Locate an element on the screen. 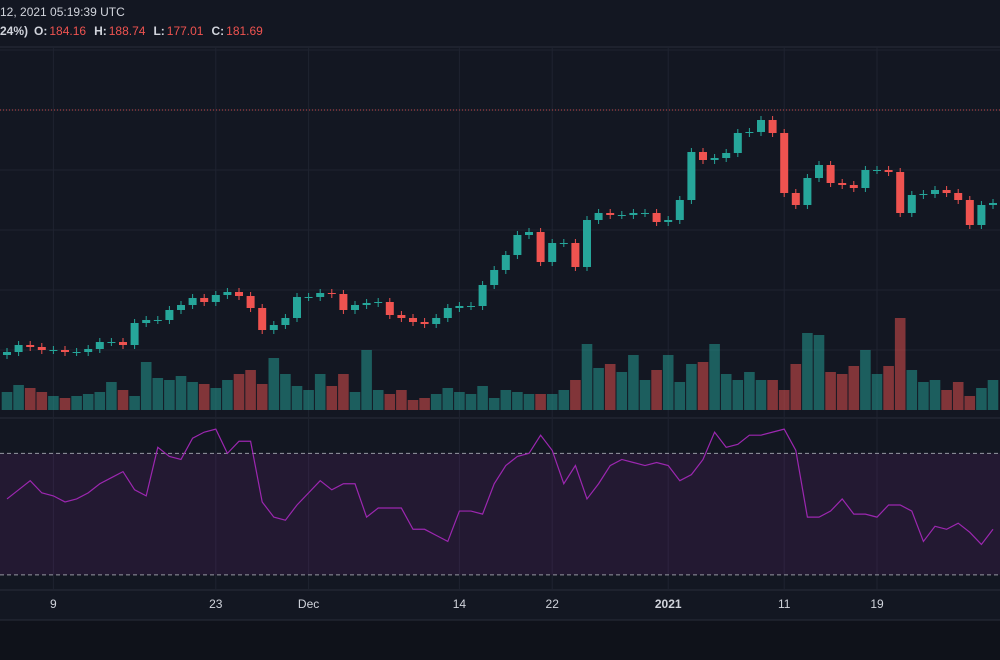 The width and height of the screenshot is (1000, 660). x-tick-label: Dec is located at coordinates (308, 604).